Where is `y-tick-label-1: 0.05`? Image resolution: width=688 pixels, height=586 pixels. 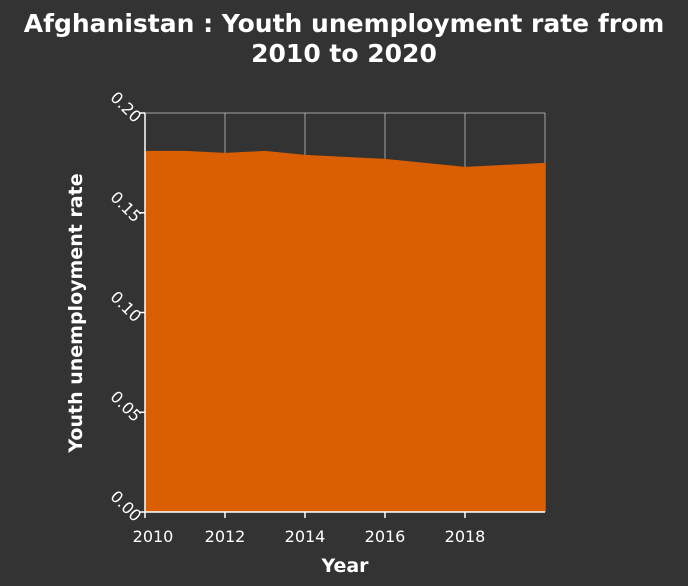 y-tick-label-1: 0.05 is located at coordinates (126, 406).